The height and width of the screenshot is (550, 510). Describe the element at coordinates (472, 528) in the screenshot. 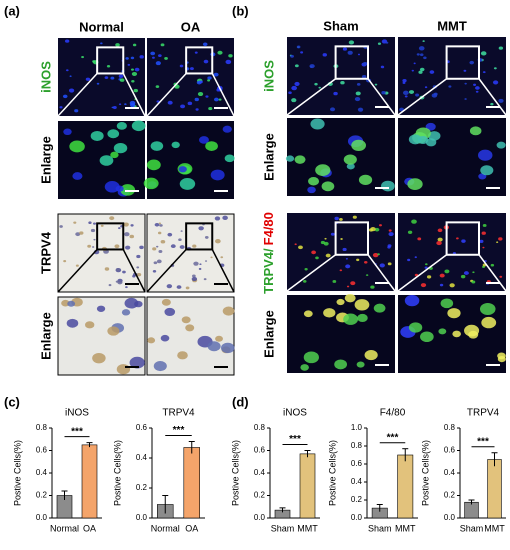

I see `x-tick-label: Sham` at that location.